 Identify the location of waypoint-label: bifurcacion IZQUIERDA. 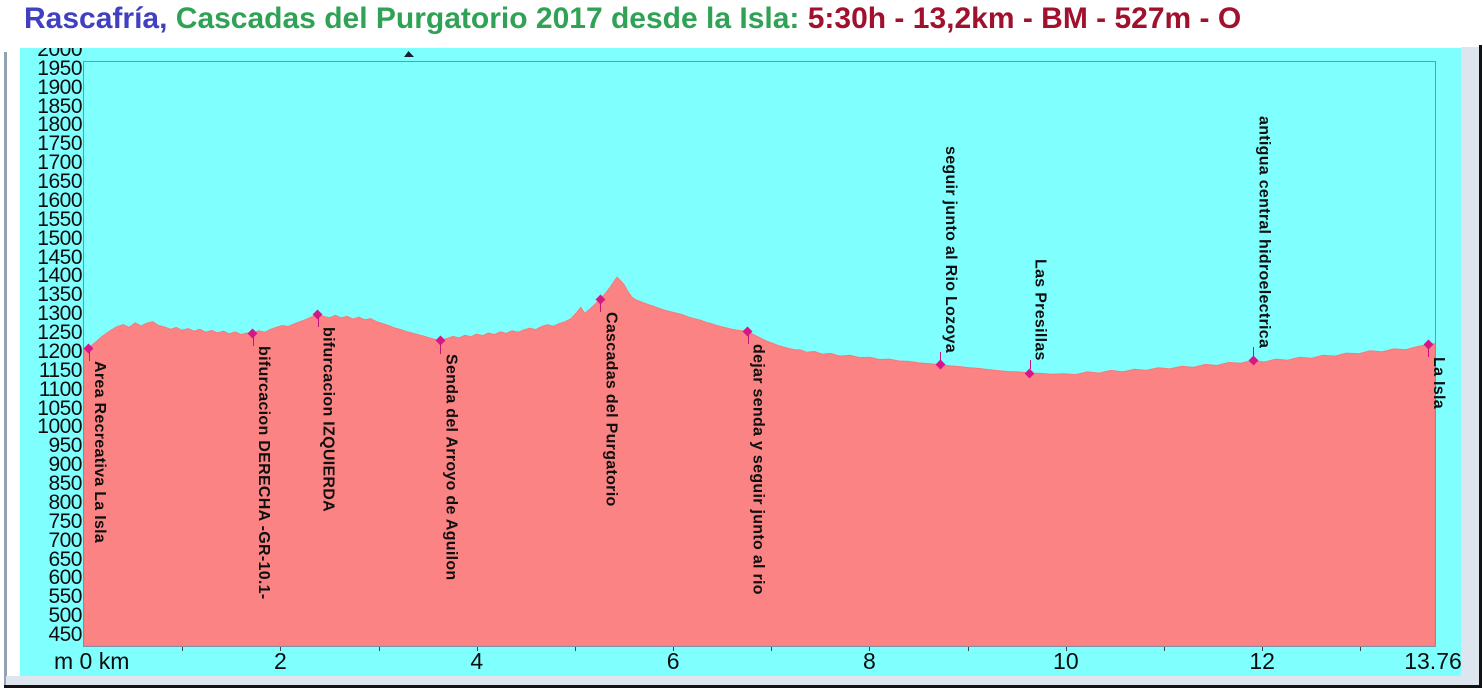
(328, 420).